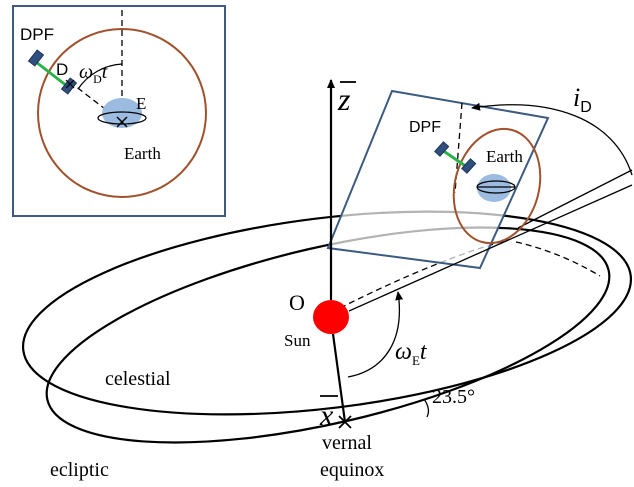 This screenshot has height=487, width=634. I want to click on inclination-label: iD, so click(582, 99).